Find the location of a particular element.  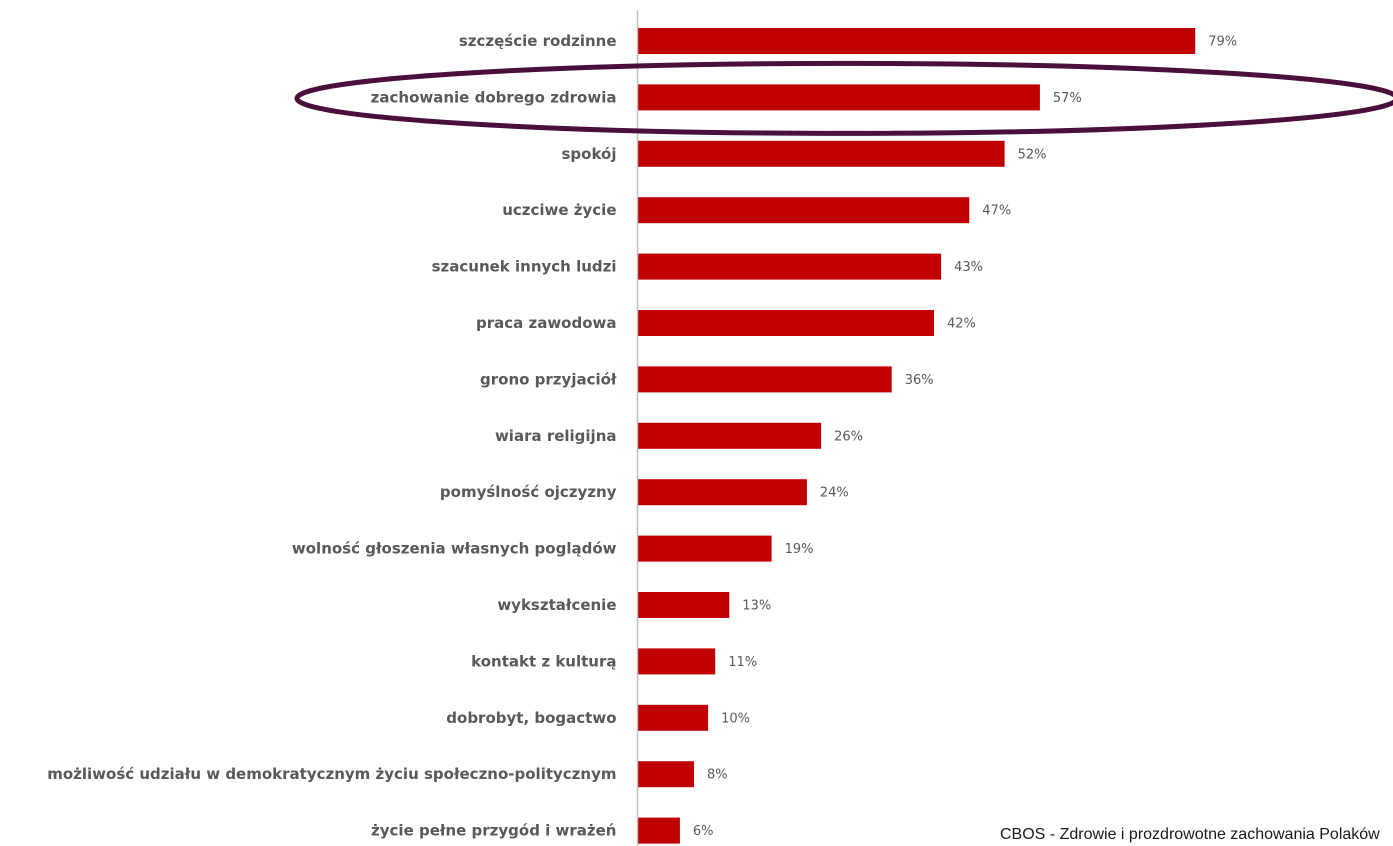

bar-wyksztalcenie is located at coordinates (683, 605).